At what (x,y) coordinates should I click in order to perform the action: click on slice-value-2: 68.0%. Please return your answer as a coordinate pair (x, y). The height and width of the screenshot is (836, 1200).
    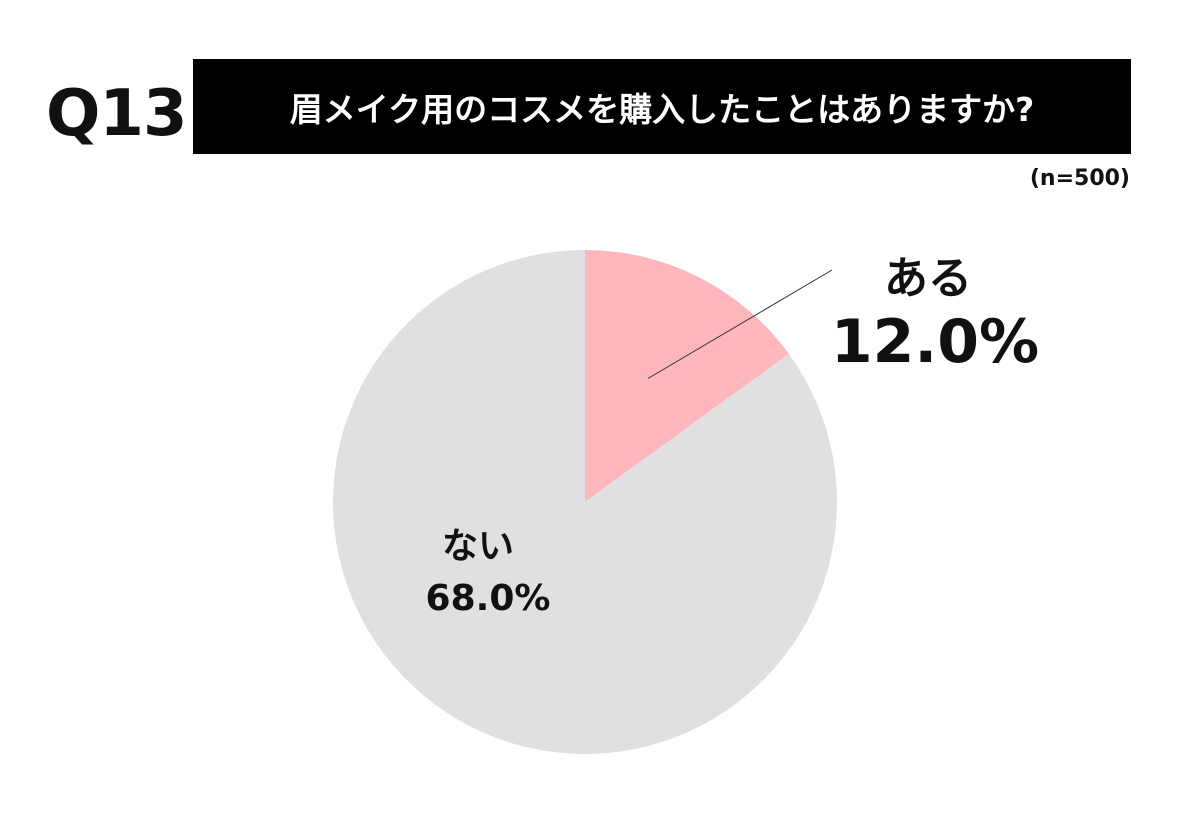
    Looking at the image, I should click on (488, 598).